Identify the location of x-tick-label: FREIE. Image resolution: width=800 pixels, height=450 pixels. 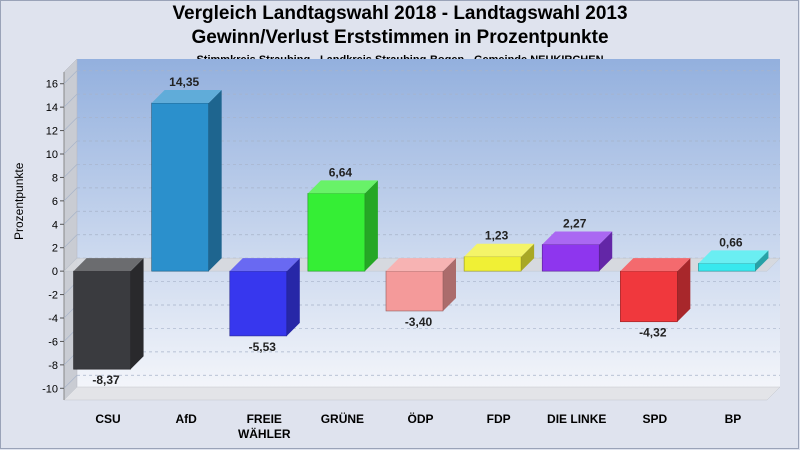
(264, 419).